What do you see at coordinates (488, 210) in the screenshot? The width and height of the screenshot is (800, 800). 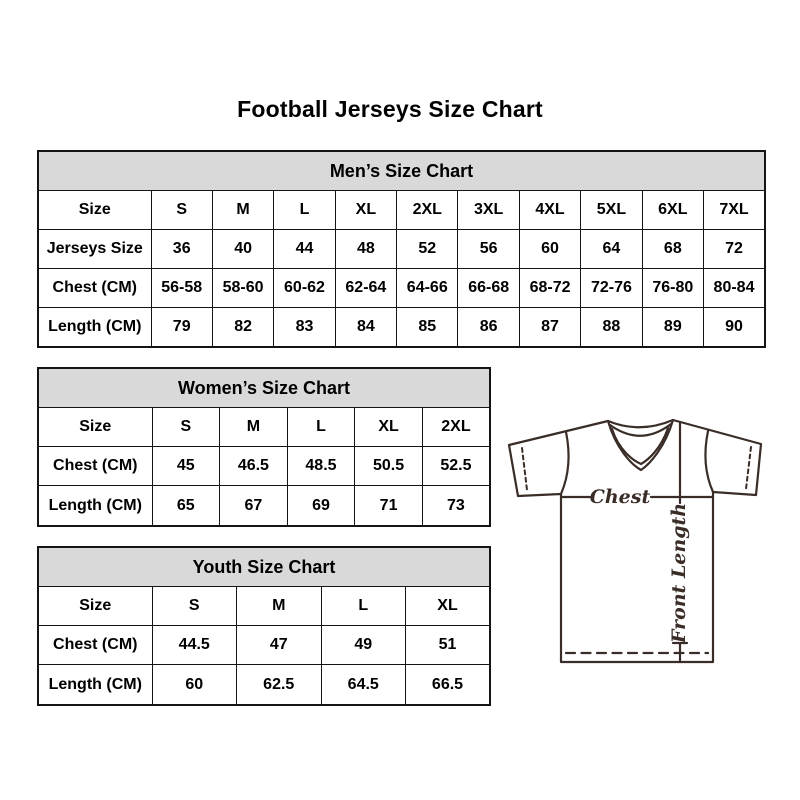 I see `value-cell: 3XL` at bounding box center [488, 210].